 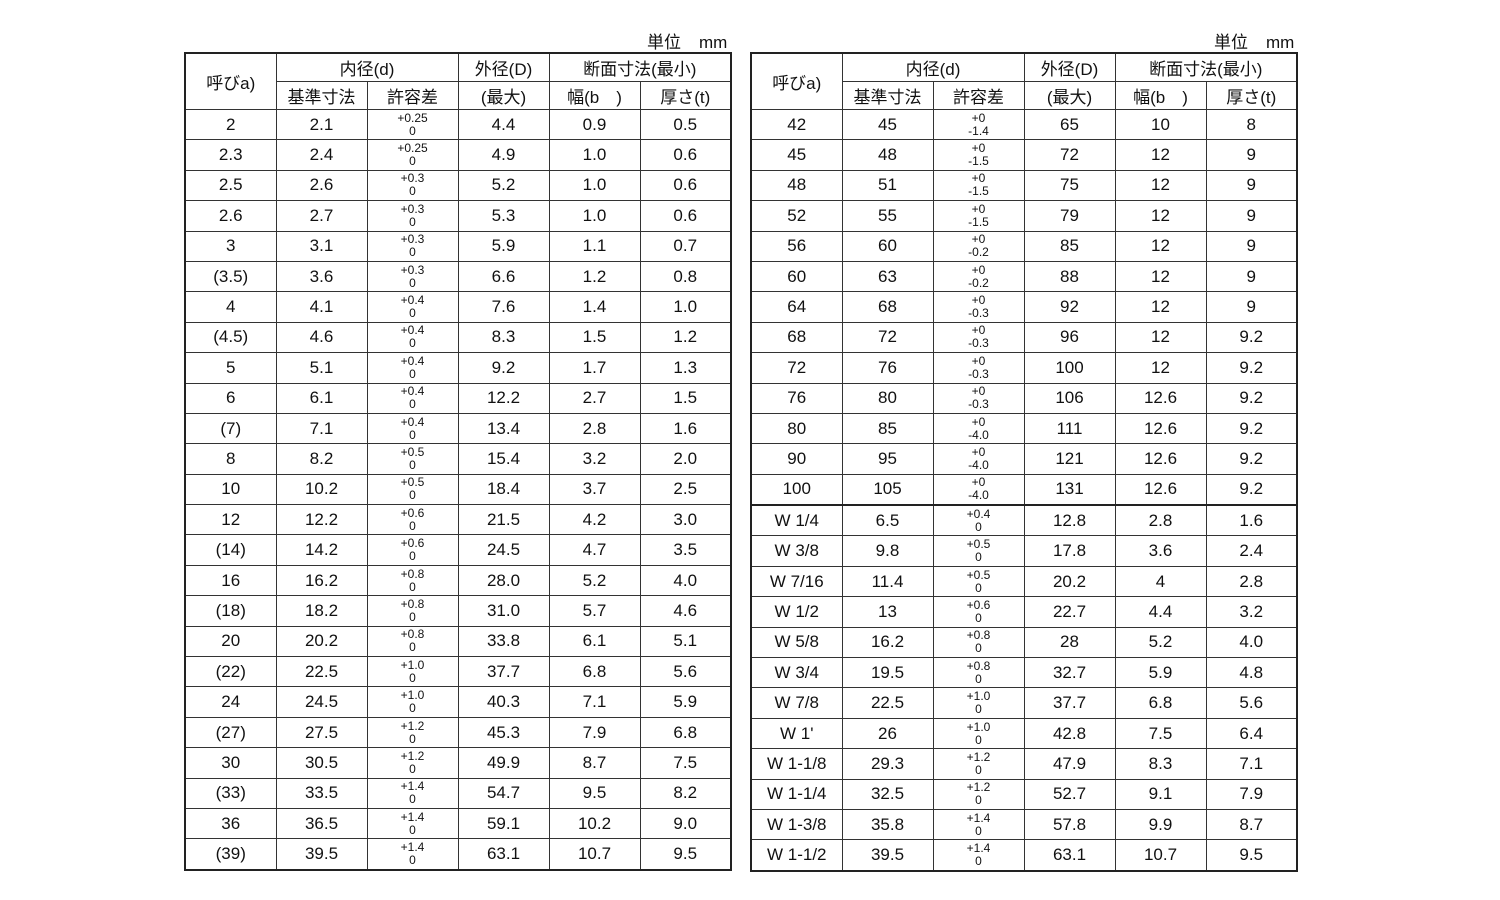 What do you see at coordinates (1251, 95) in the screenshot?
I see `header-thickness: 厚さ(t)` at bounding box center [1251, 95].